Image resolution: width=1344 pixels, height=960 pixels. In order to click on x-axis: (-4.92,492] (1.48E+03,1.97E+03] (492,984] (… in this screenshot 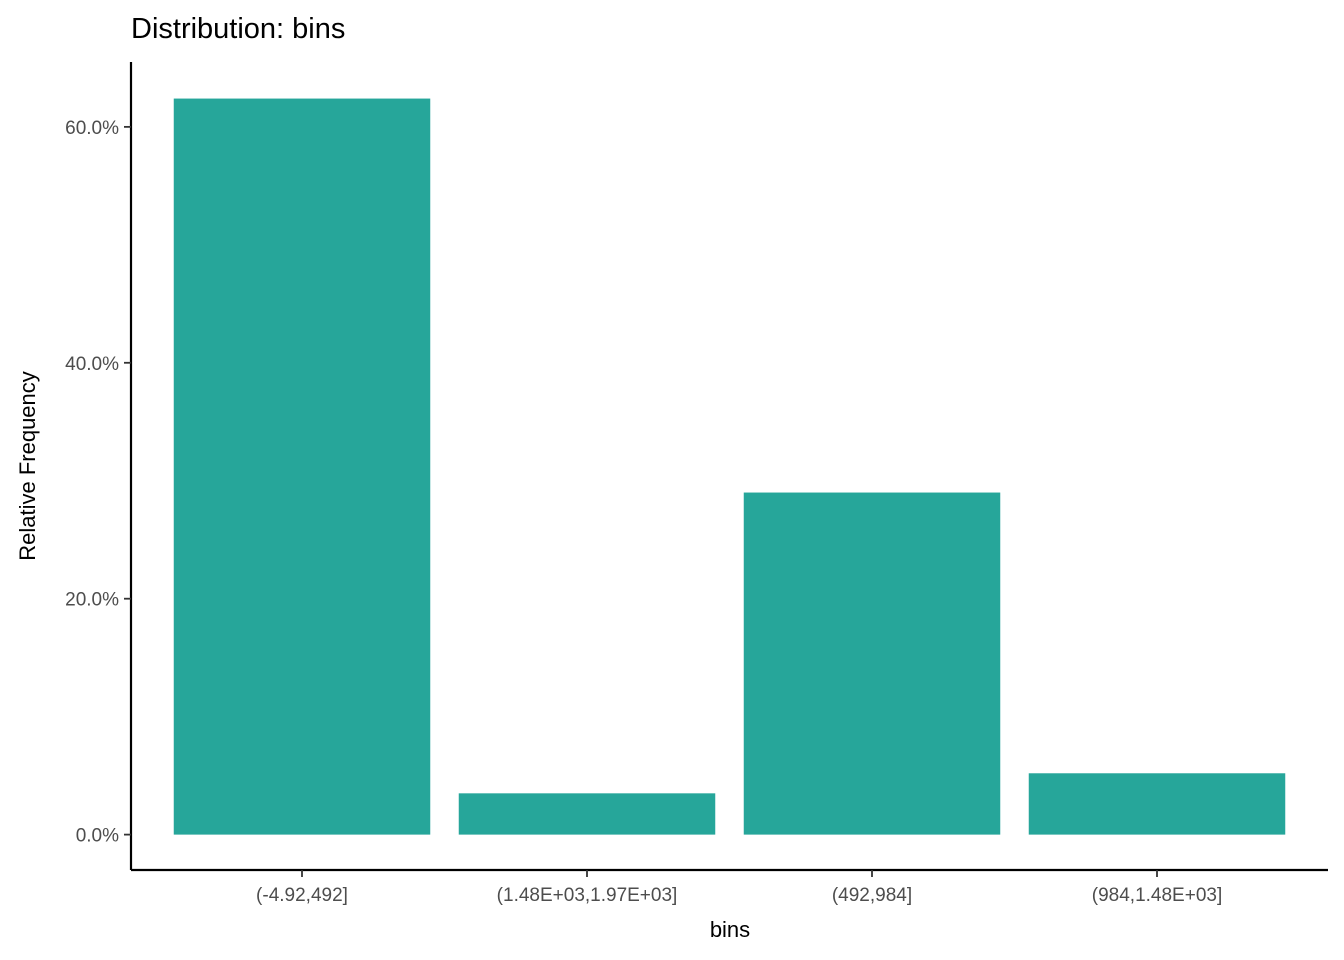, I will do `click(729, 887)`.